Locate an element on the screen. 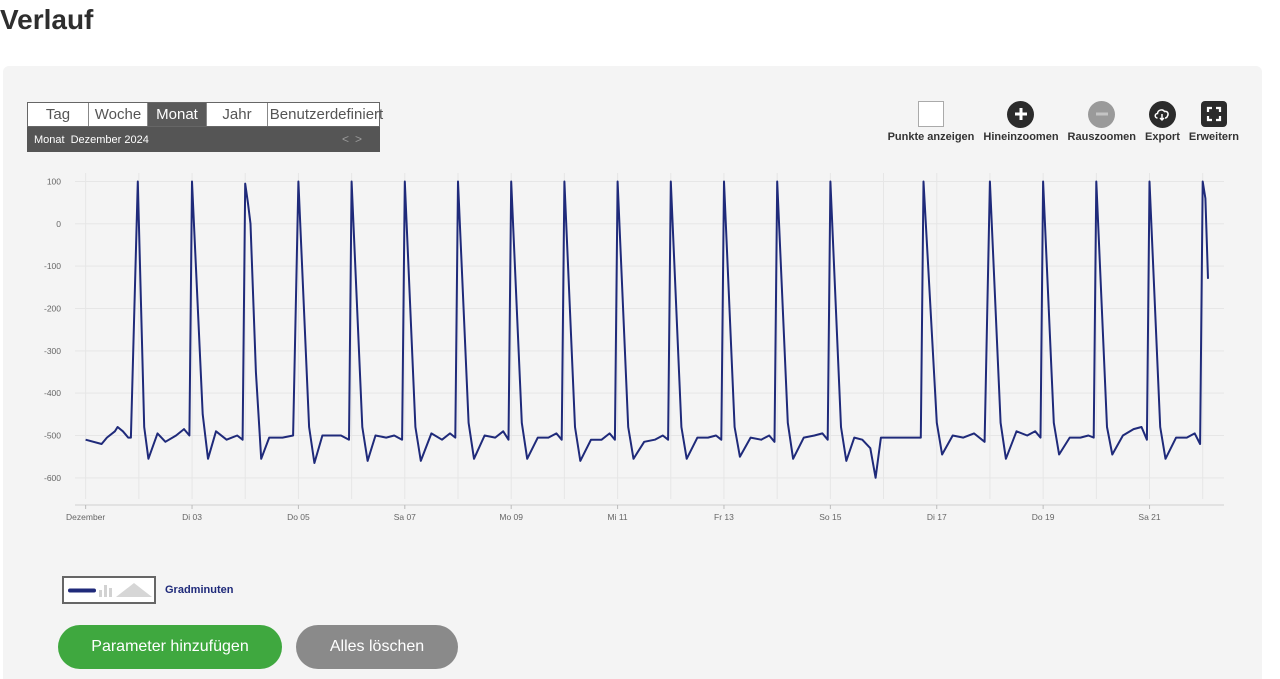  y-tick-label: -600 is located at coordinates (52, 478).